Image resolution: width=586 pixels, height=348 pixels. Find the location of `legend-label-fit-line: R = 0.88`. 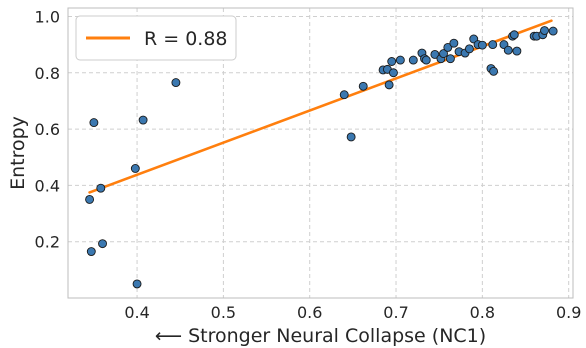

legend-label-fit-line: R = 0.88 is located at coordinates (186, 39).